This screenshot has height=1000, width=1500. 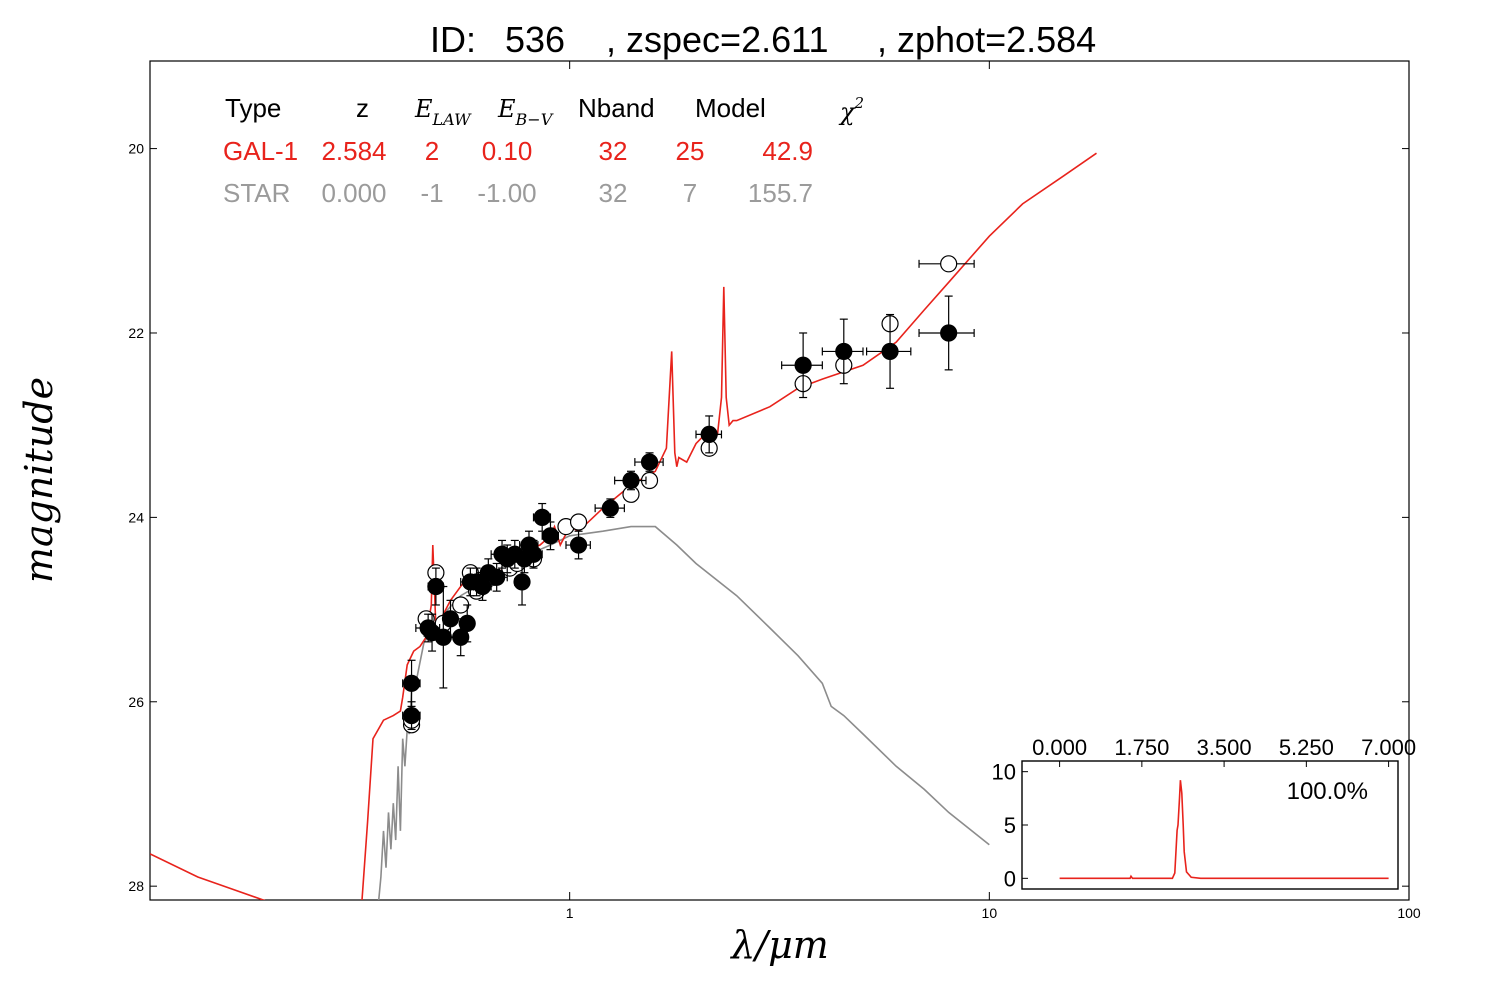 What do you see at coordinates (525, 112) in the screenshot?
I see `header-ebv: EB−V` at bounding box center [525, 112].